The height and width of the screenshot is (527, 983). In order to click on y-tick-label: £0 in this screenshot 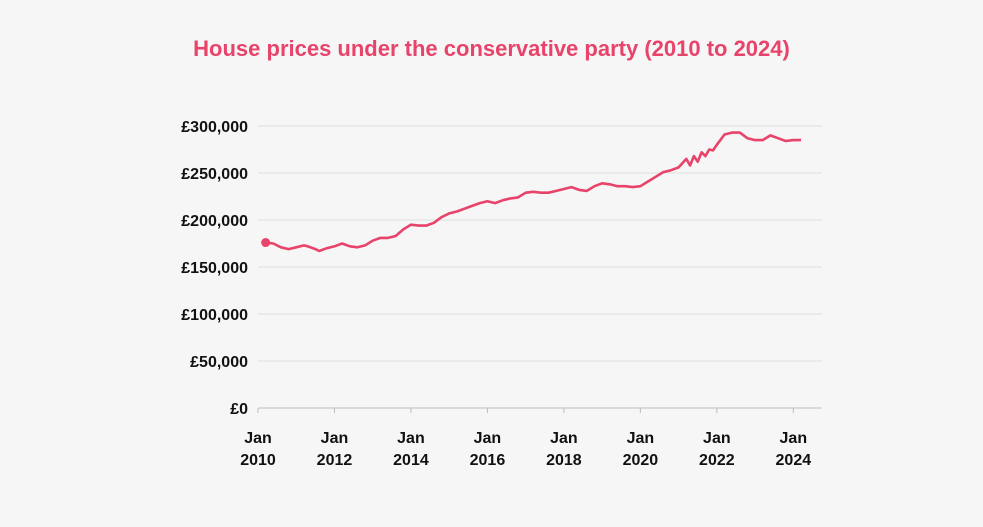, I will do `click(239, 409)`.